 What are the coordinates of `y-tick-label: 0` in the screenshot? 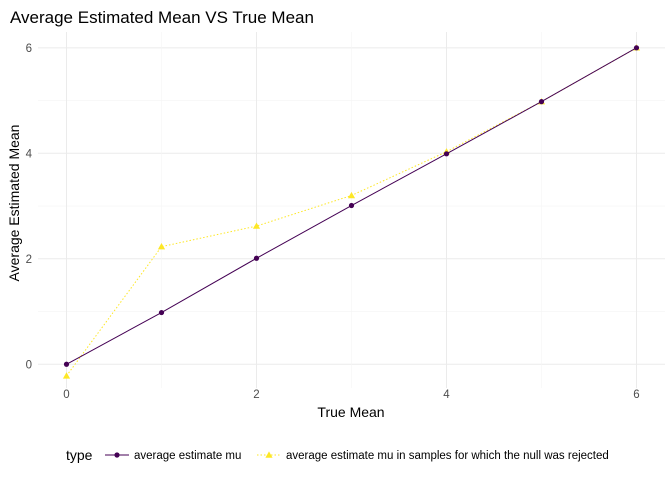 It's located at (29, 365).